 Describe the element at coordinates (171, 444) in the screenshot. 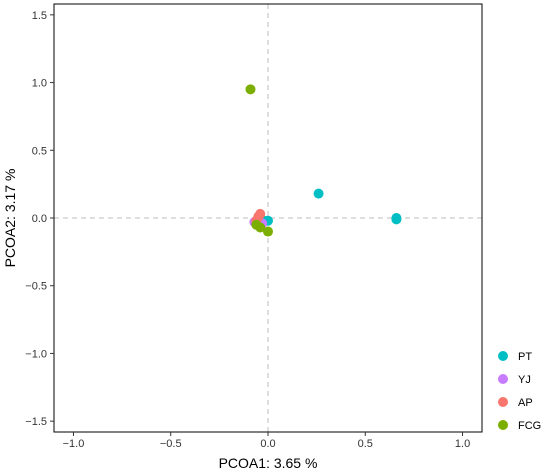

I see `x-tick-label: −0.5` at that location.